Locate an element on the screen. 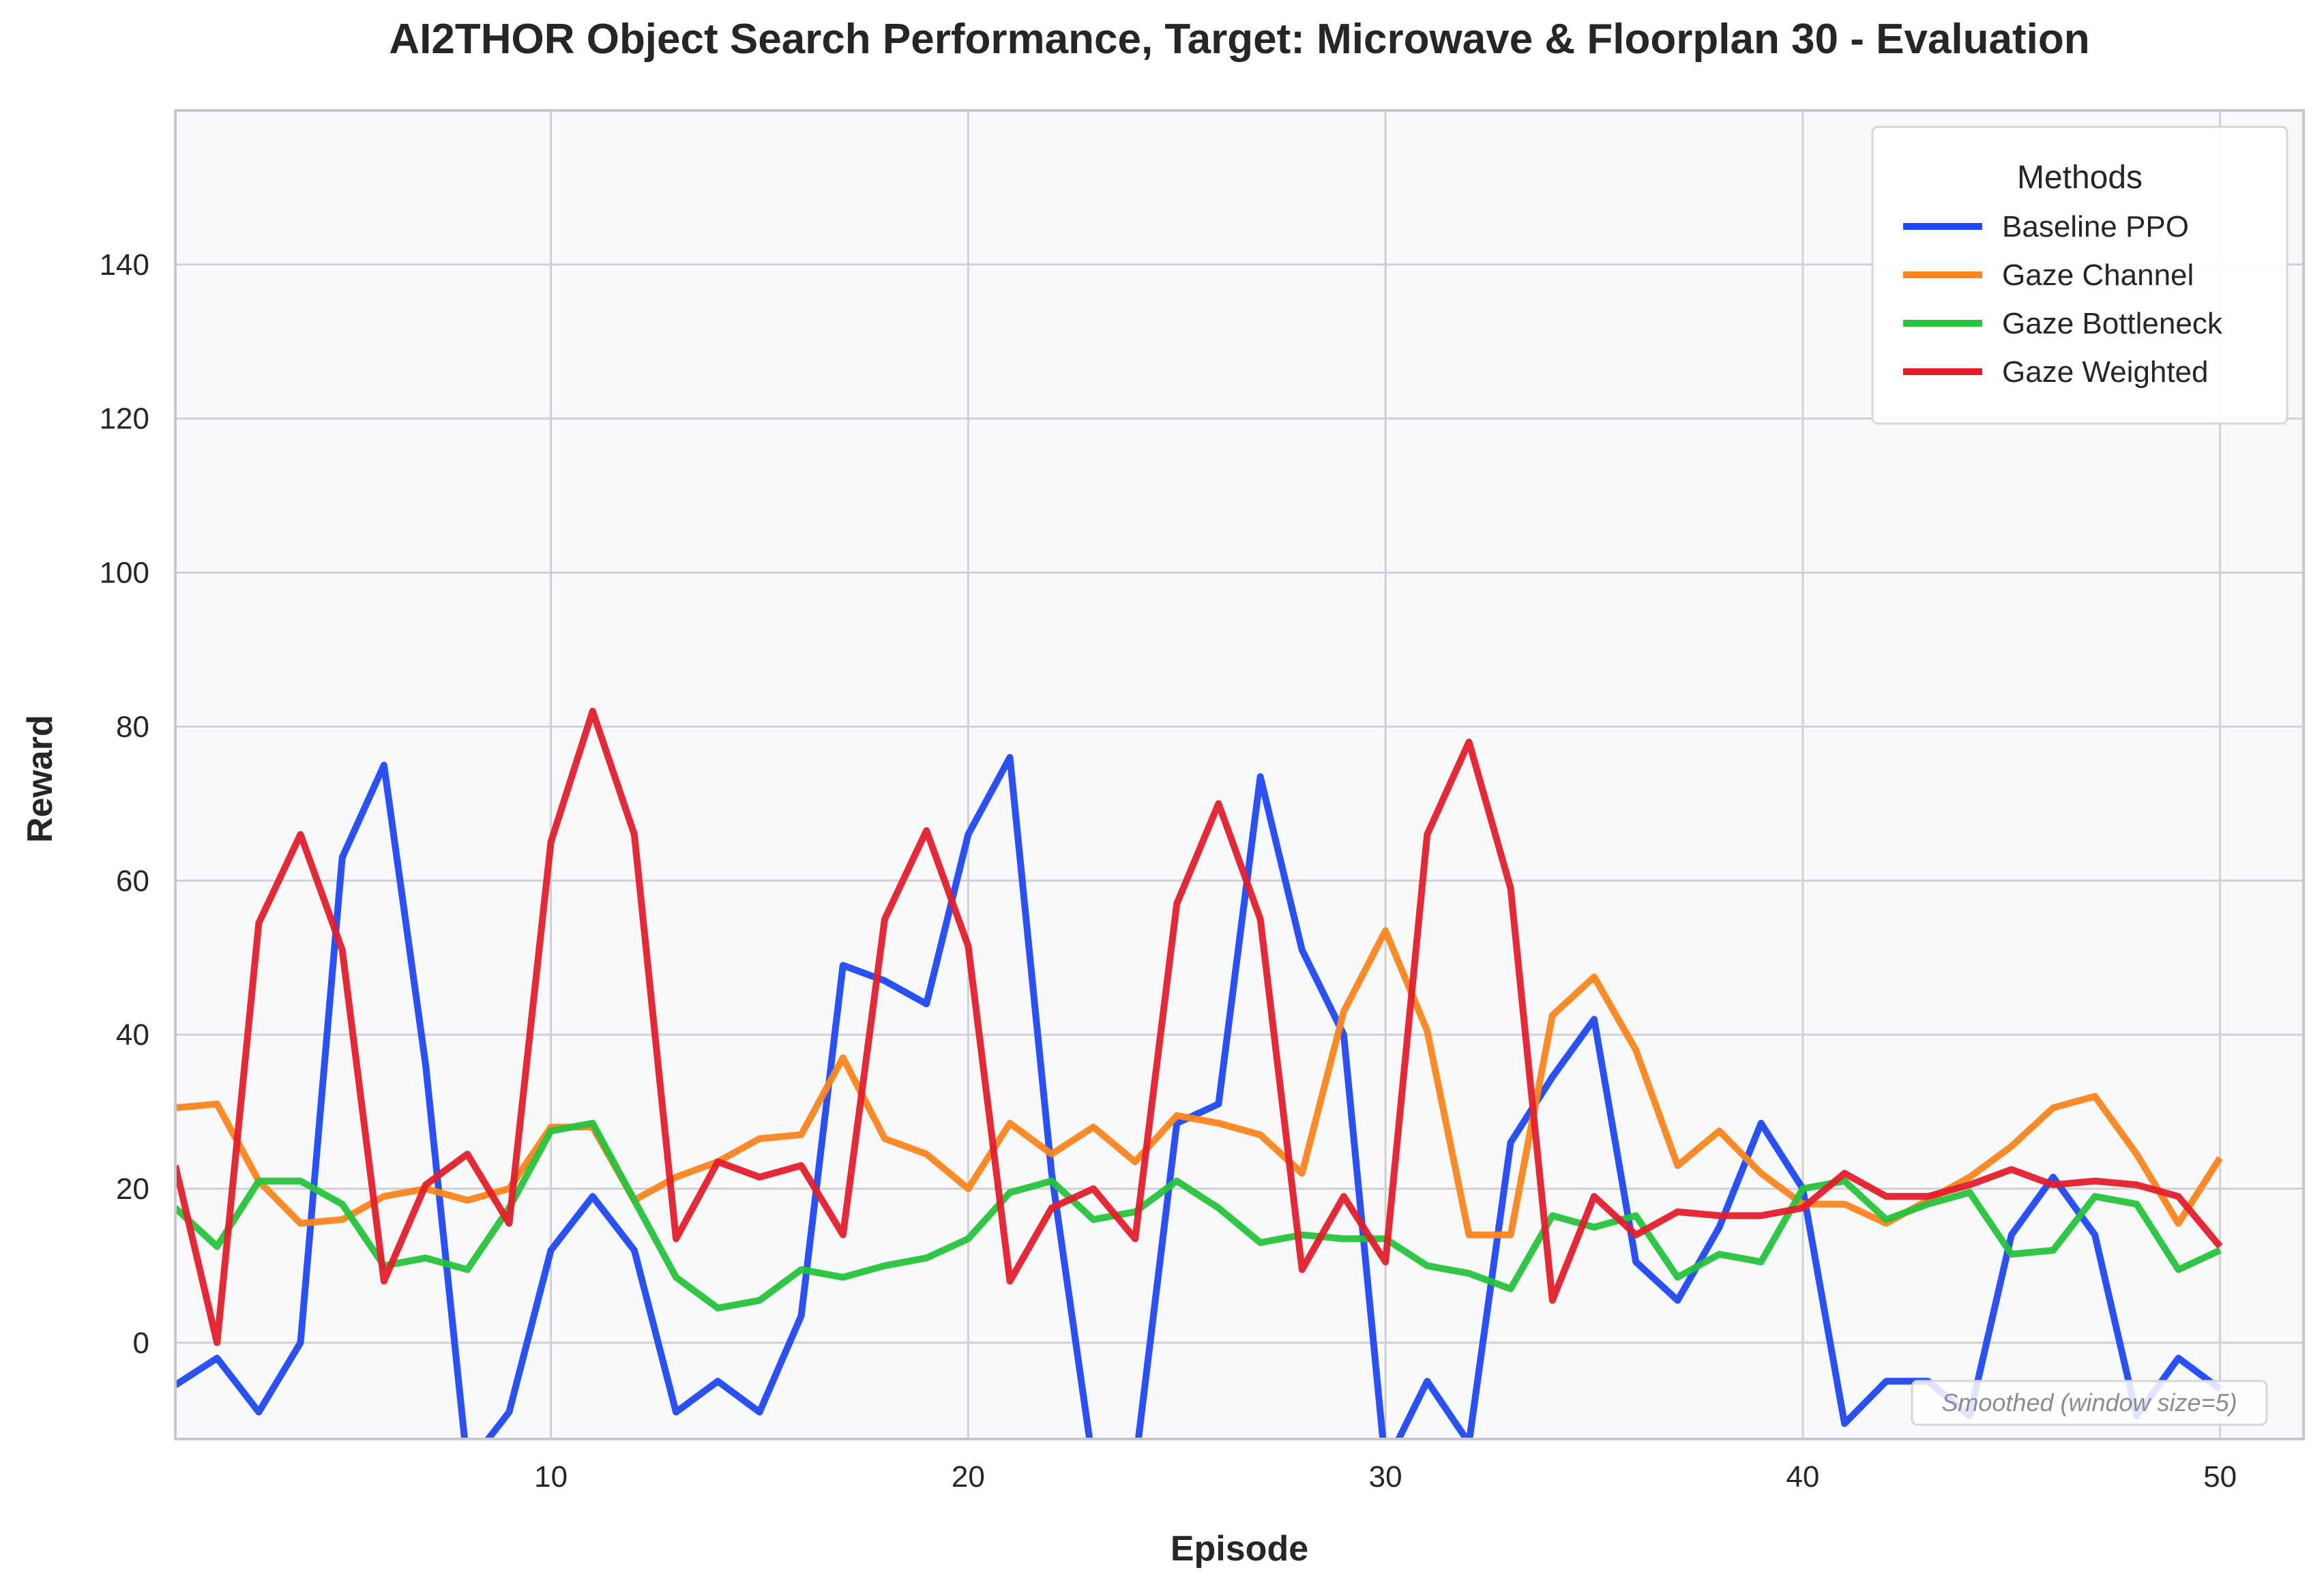  x-tick-label: 50 is located at coordinates (2220, 1477).